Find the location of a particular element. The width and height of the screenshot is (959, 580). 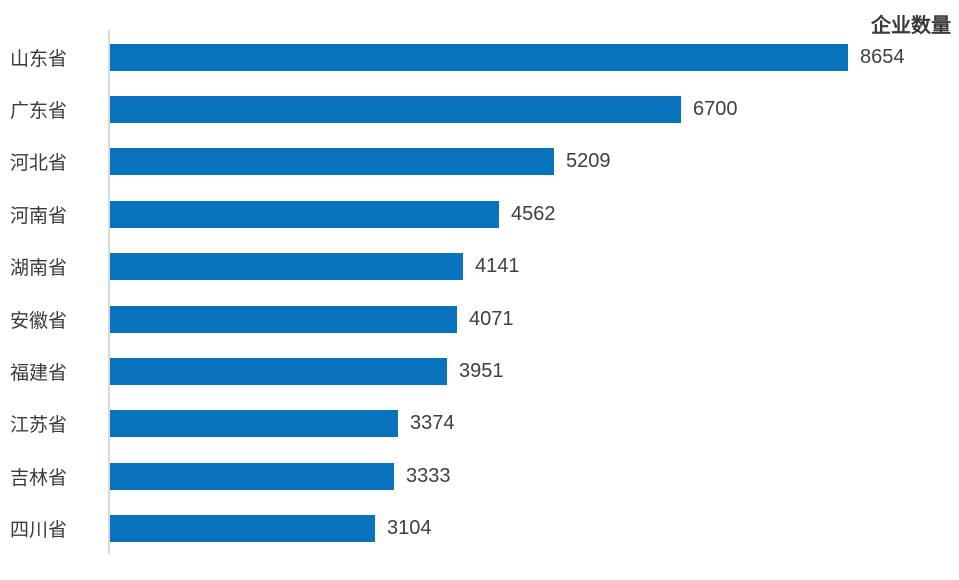

bar-track: 4141 is located at coordinates (534, 267).